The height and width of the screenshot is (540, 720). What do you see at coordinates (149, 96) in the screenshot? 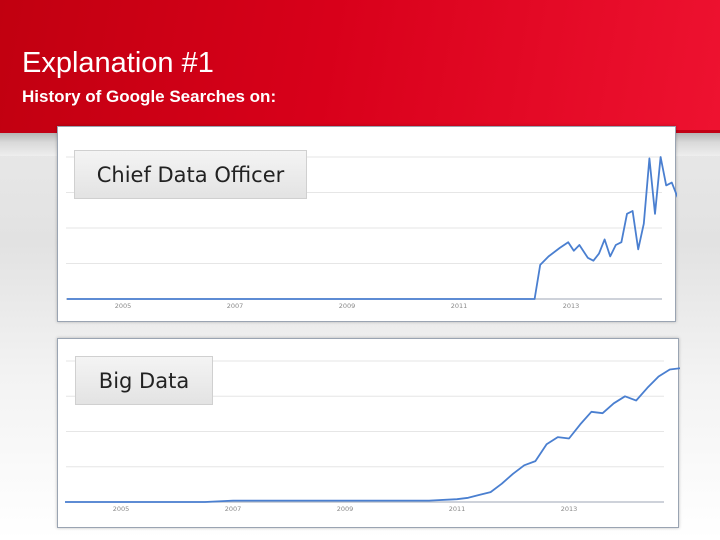
I see `slide-subtitle: History of Google Searches on:` at bounding box center [149, 96].